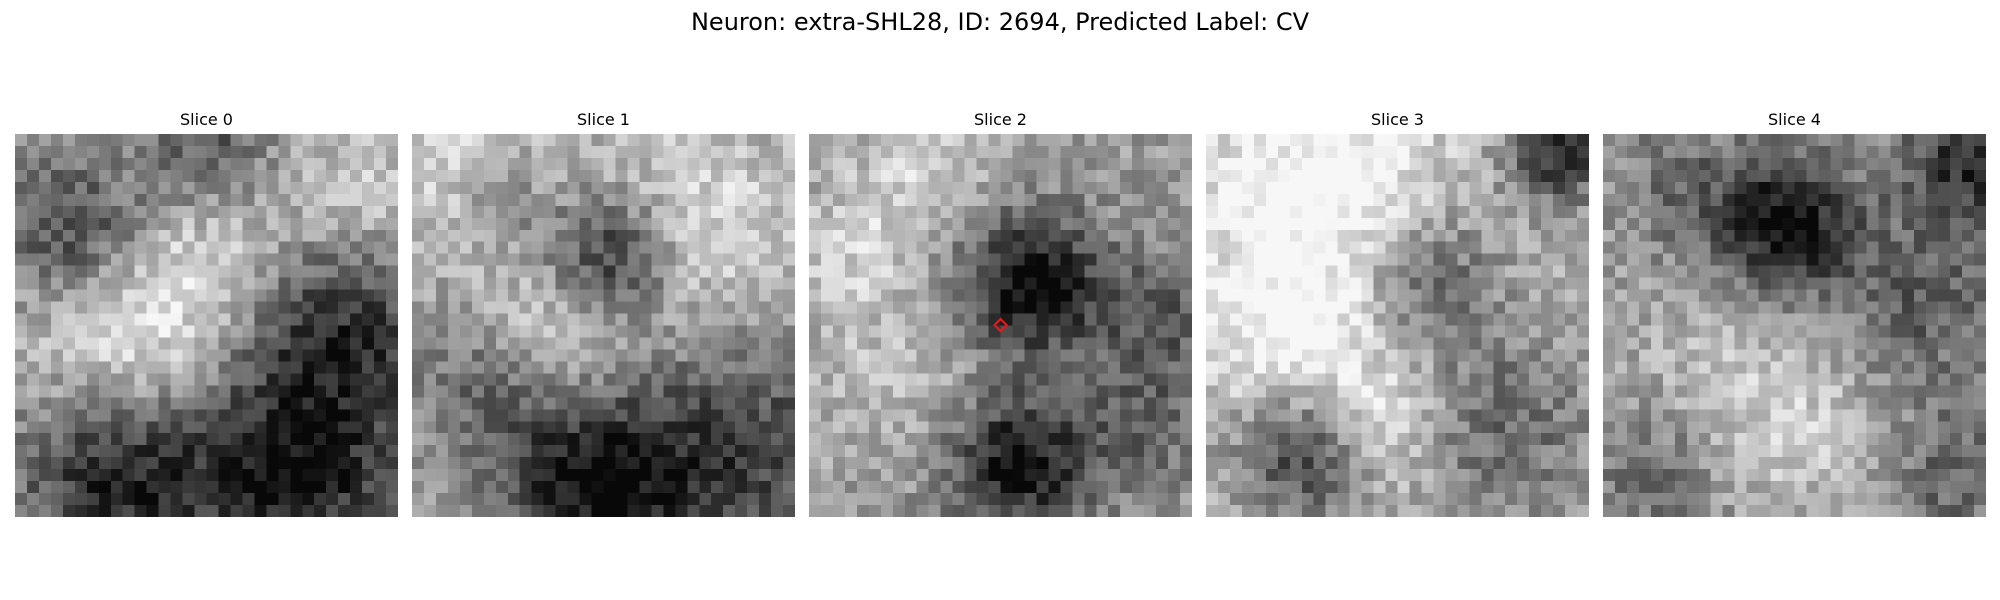 The image size is (2000, 600). I want to click on slice-title: Slice 0, so click(206, 119).